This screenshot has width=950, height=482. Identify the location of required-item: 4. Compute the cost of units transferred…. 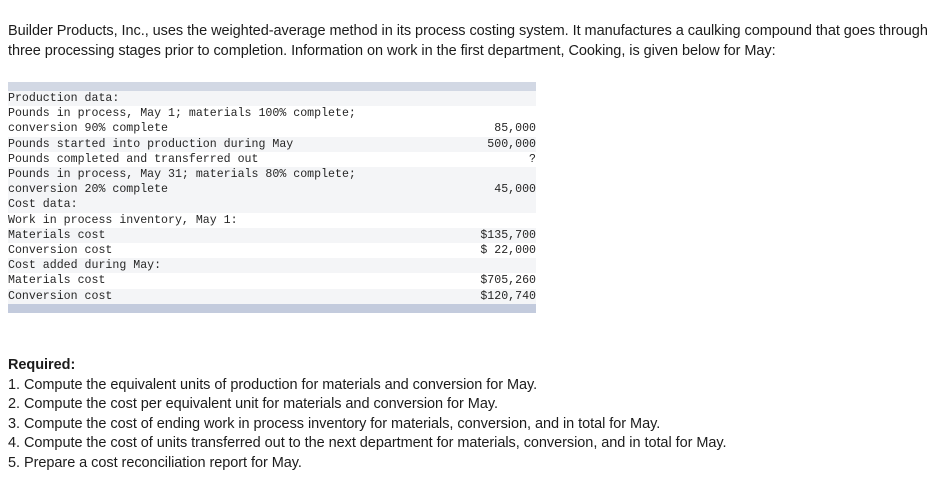
(367, 443).